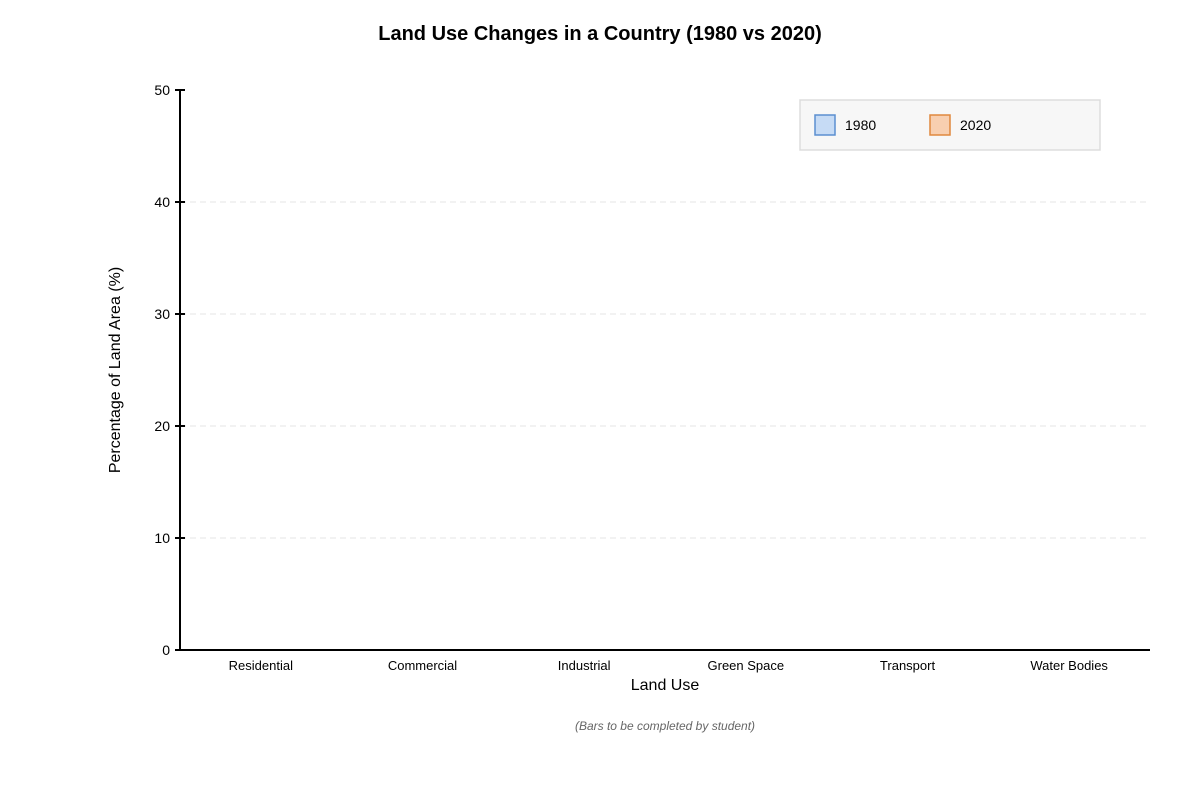 This screenshot has width=1200, height=800. I want to click on y-ticks: 0 10 20 30 40 50, so click(169, 370).